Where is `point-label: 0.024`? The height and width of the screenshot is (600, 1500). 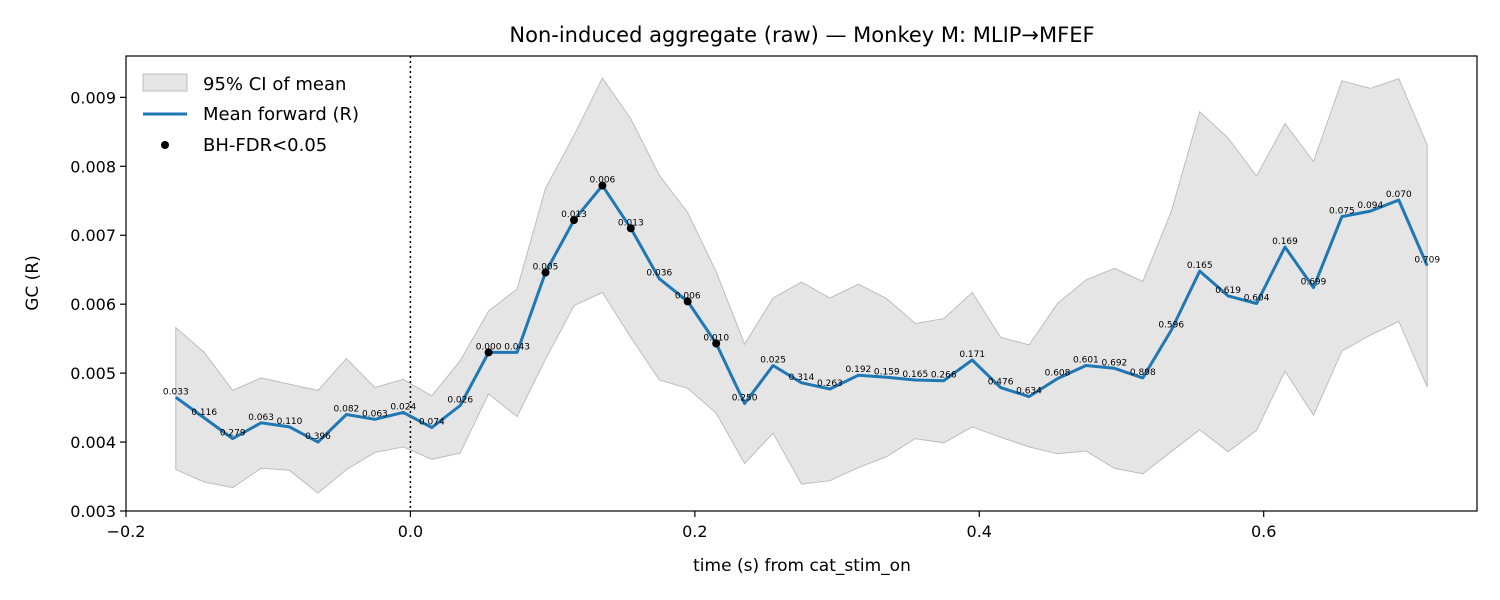 point-label: 0.024 is located at coordinates (403, 407).